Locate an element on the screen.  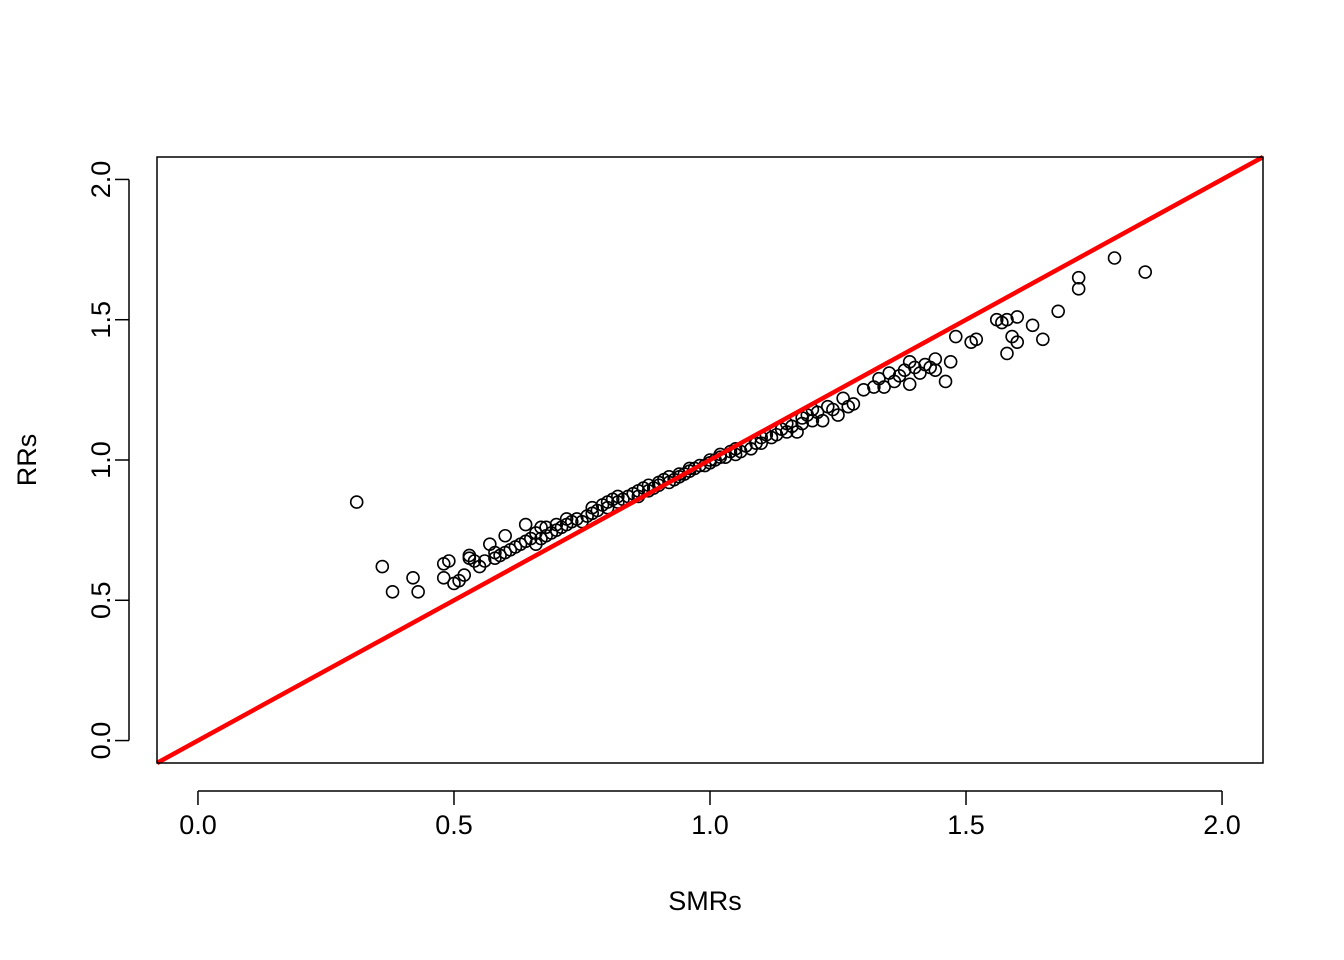
x-tick-label: 2.0 is located at coordinates (1222, 825).